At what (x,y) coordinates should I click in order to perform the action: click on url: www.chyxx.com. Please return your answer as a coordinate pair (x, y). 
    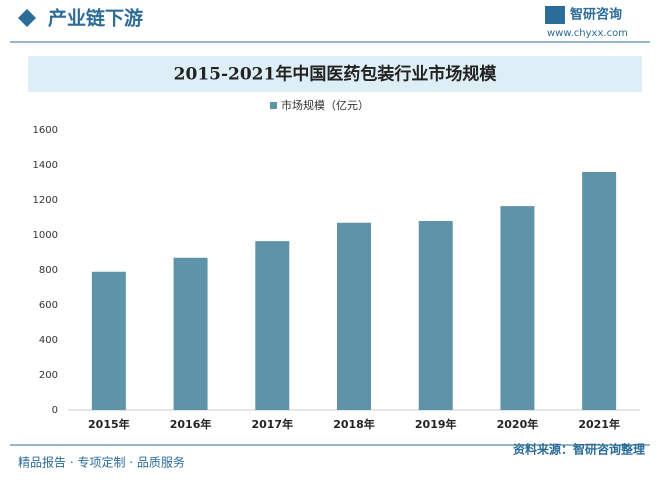
    Looking at the image, I should click on (587, 33).